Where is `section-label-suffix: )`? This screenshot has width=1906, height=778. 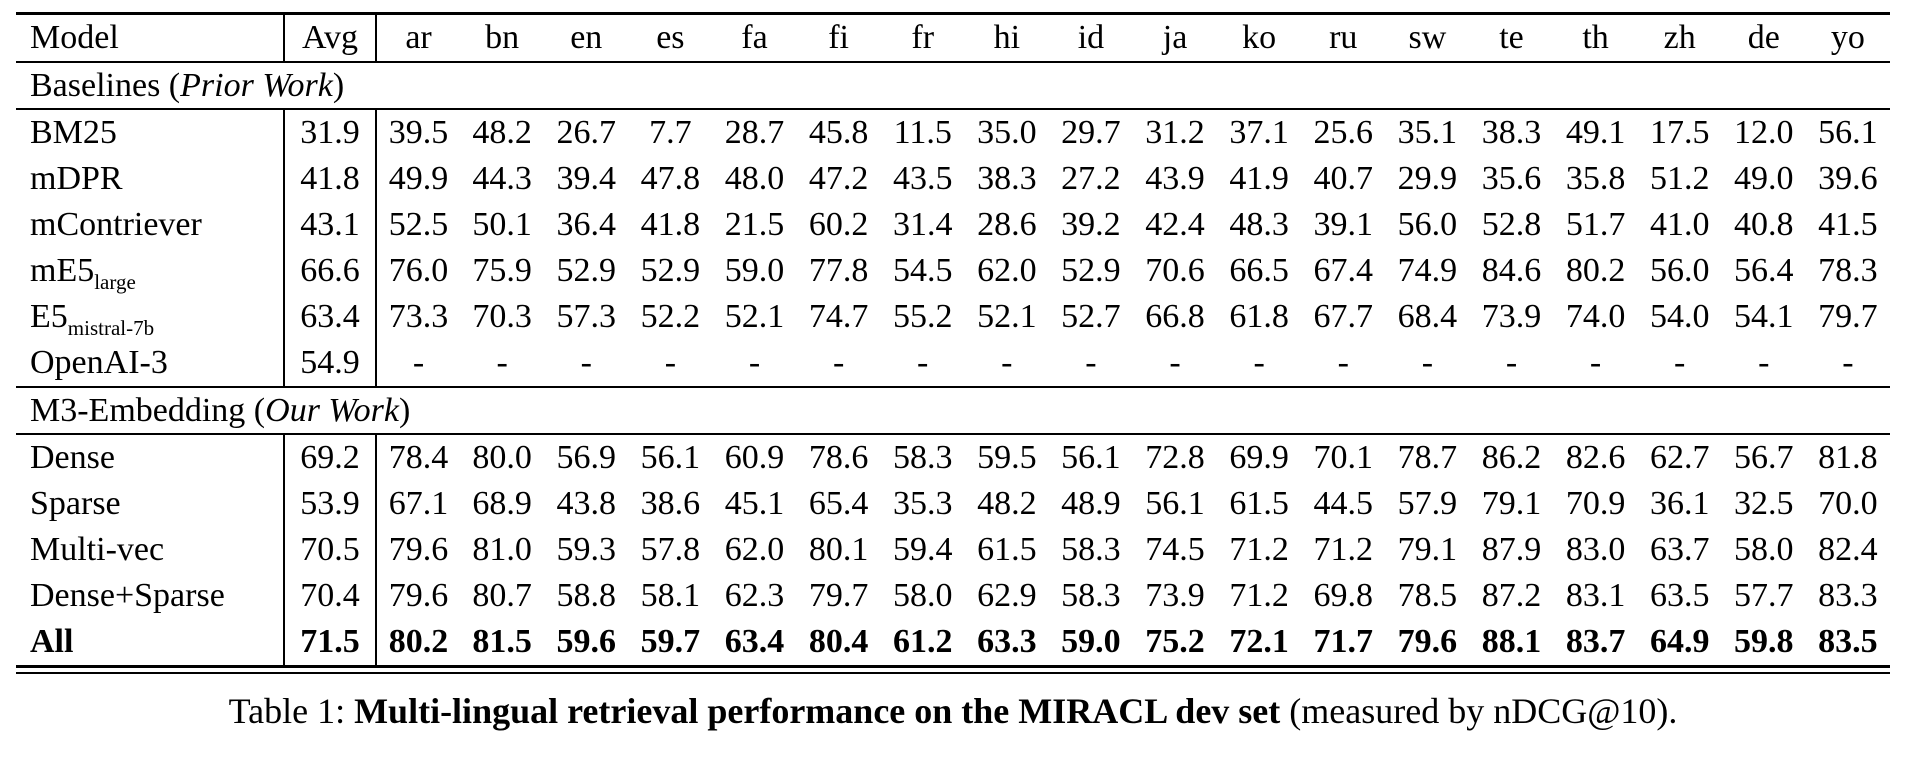
section-label-suffix: ) is located at coordinates (338, 85).